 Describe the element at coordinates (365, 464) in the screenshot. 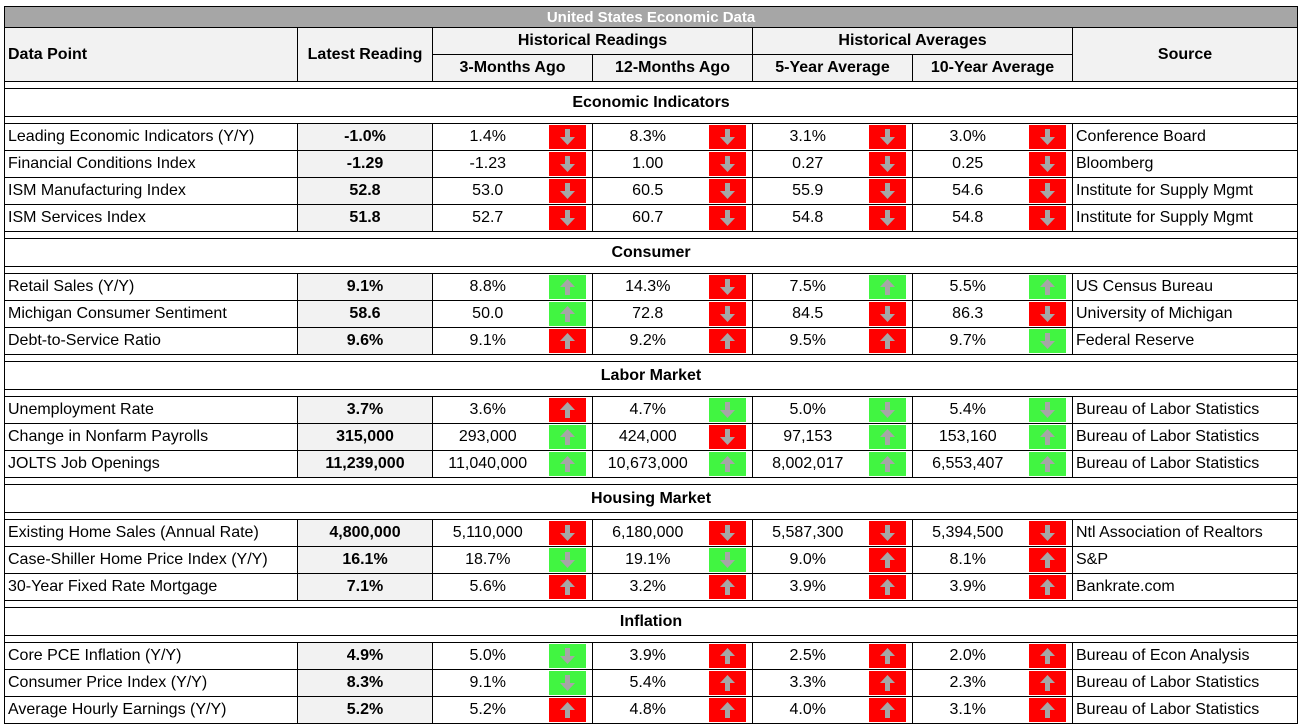

I see `latest-reading: 11,239,000` at that location.